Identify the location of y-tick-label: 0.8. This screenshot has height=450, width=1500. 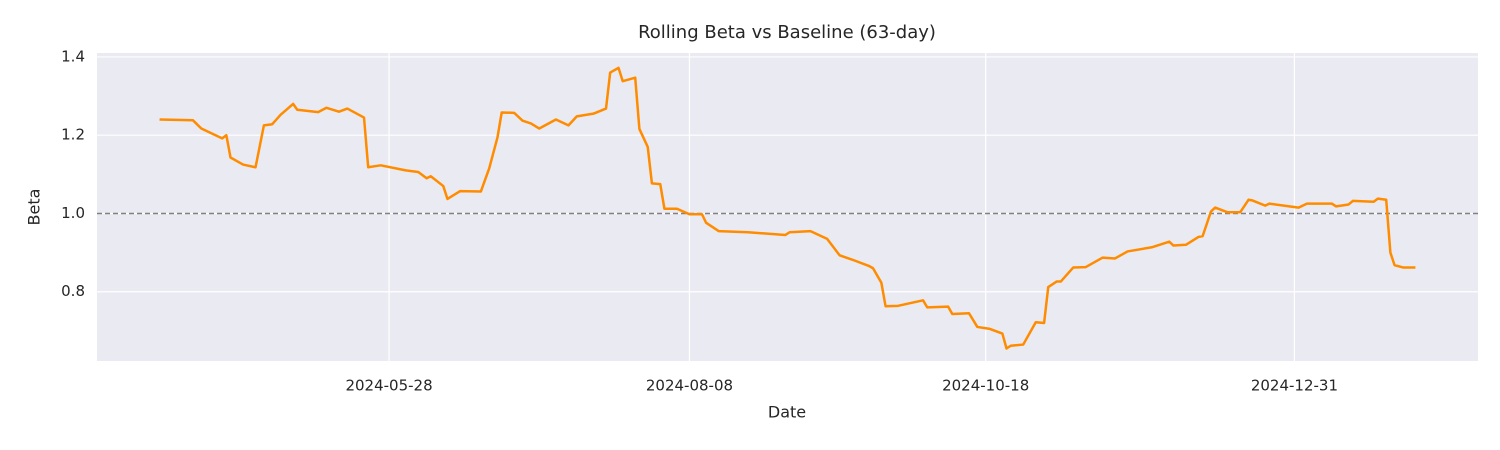
(73, 291).